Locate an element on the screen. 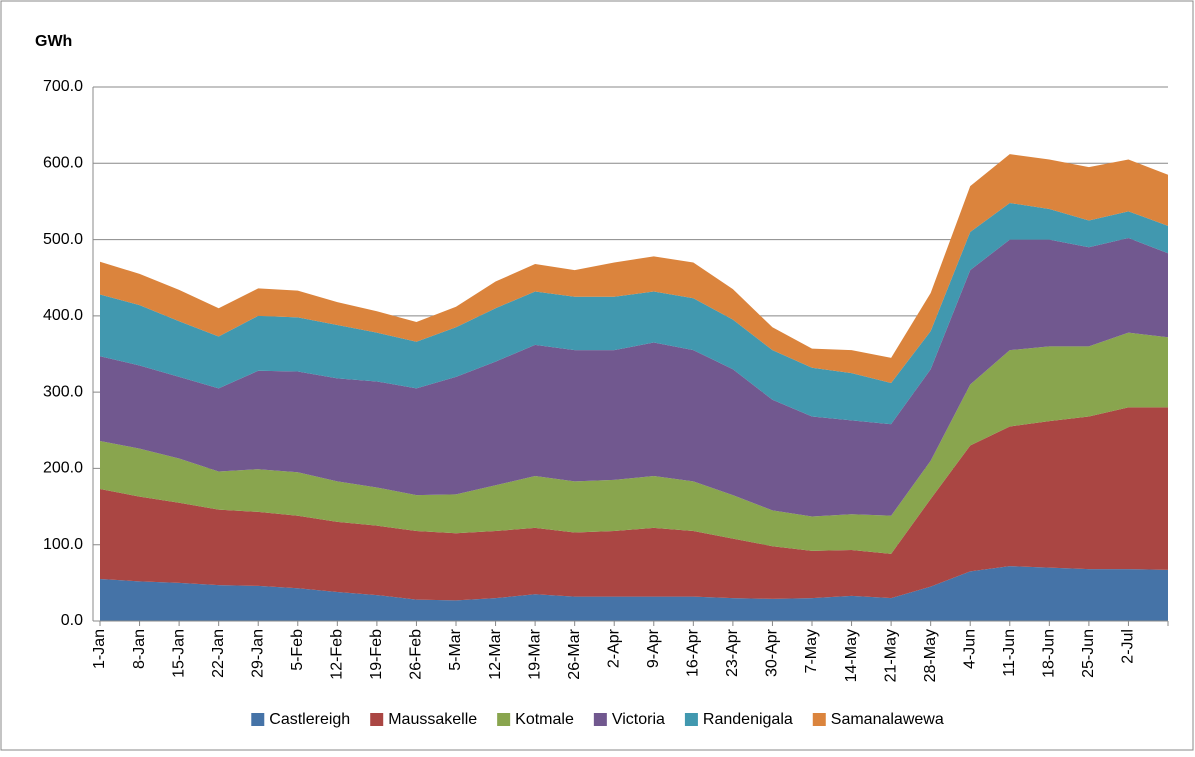 Image resolution: width=1195 pixels, height=757 pixels. area is located at coordinates (634, 593).